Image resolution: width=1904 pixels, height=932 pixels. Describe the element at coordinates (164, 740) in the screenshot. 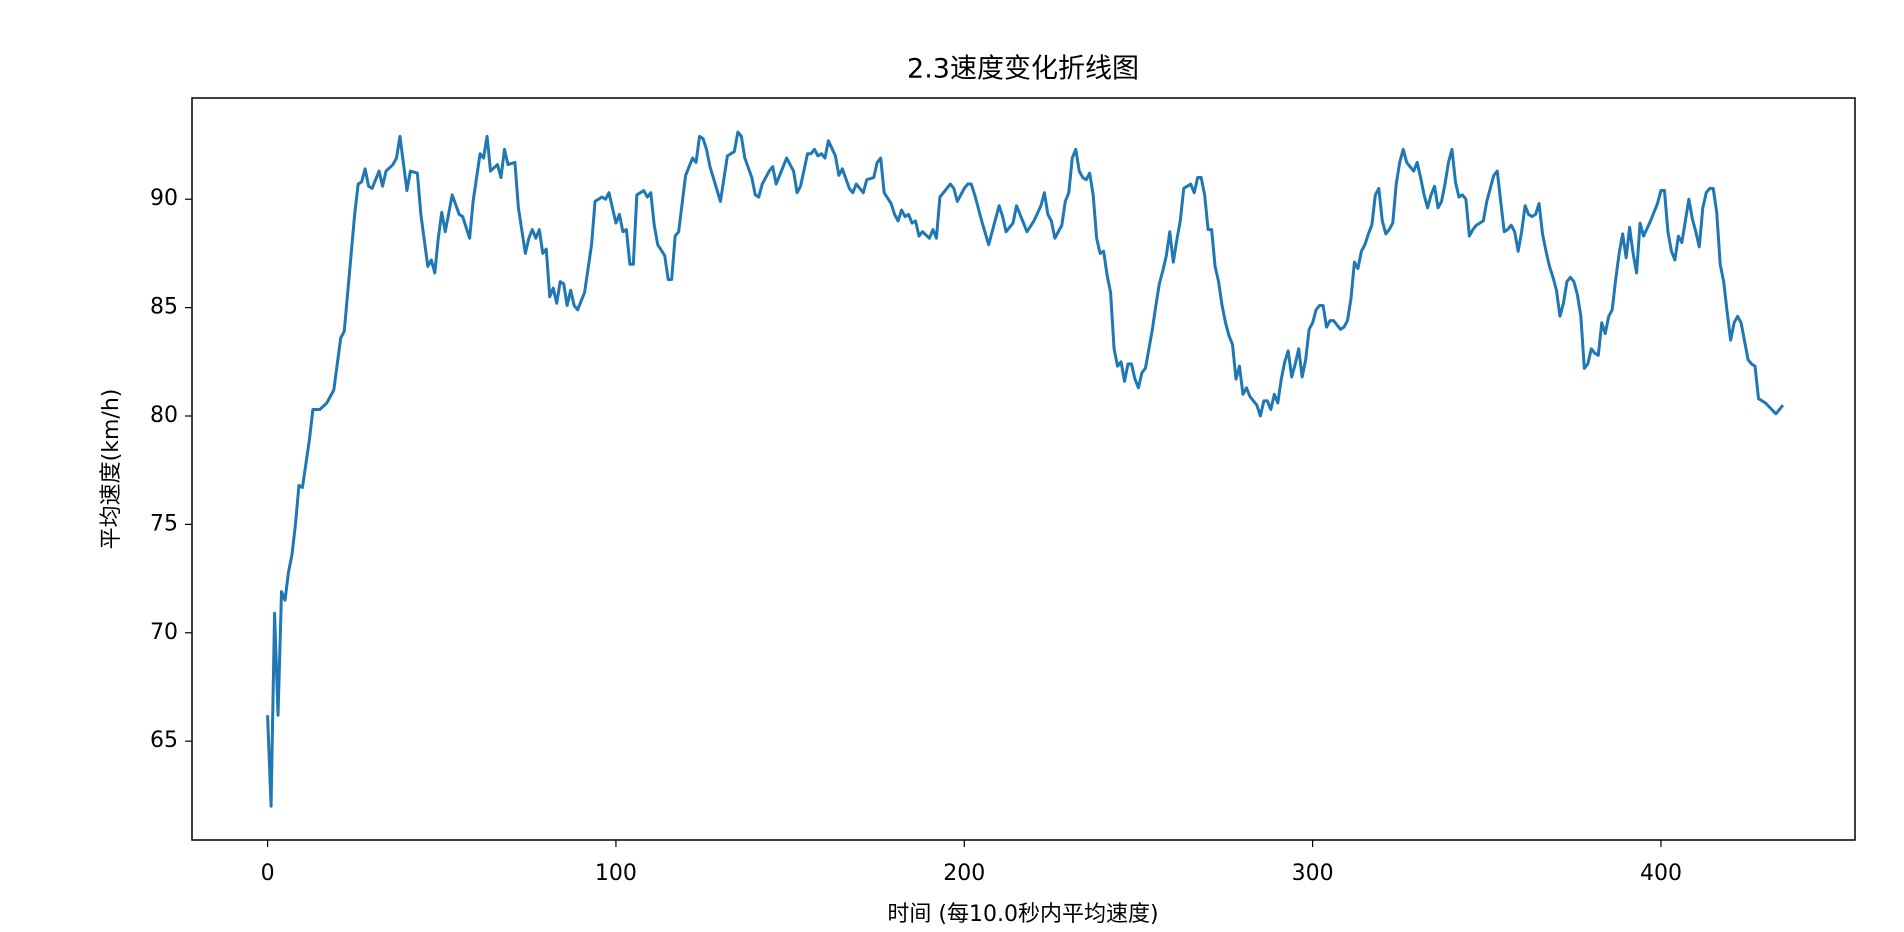

I see `y-tick-label: 65` at that location.